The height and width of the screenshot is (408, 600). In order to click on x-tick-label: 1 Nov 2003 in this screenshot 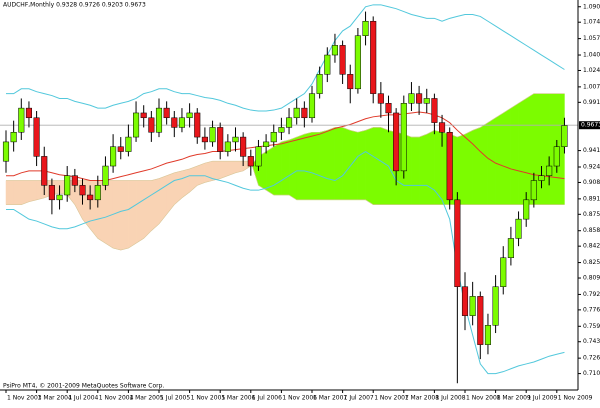, I will do `click(24, 398)`.